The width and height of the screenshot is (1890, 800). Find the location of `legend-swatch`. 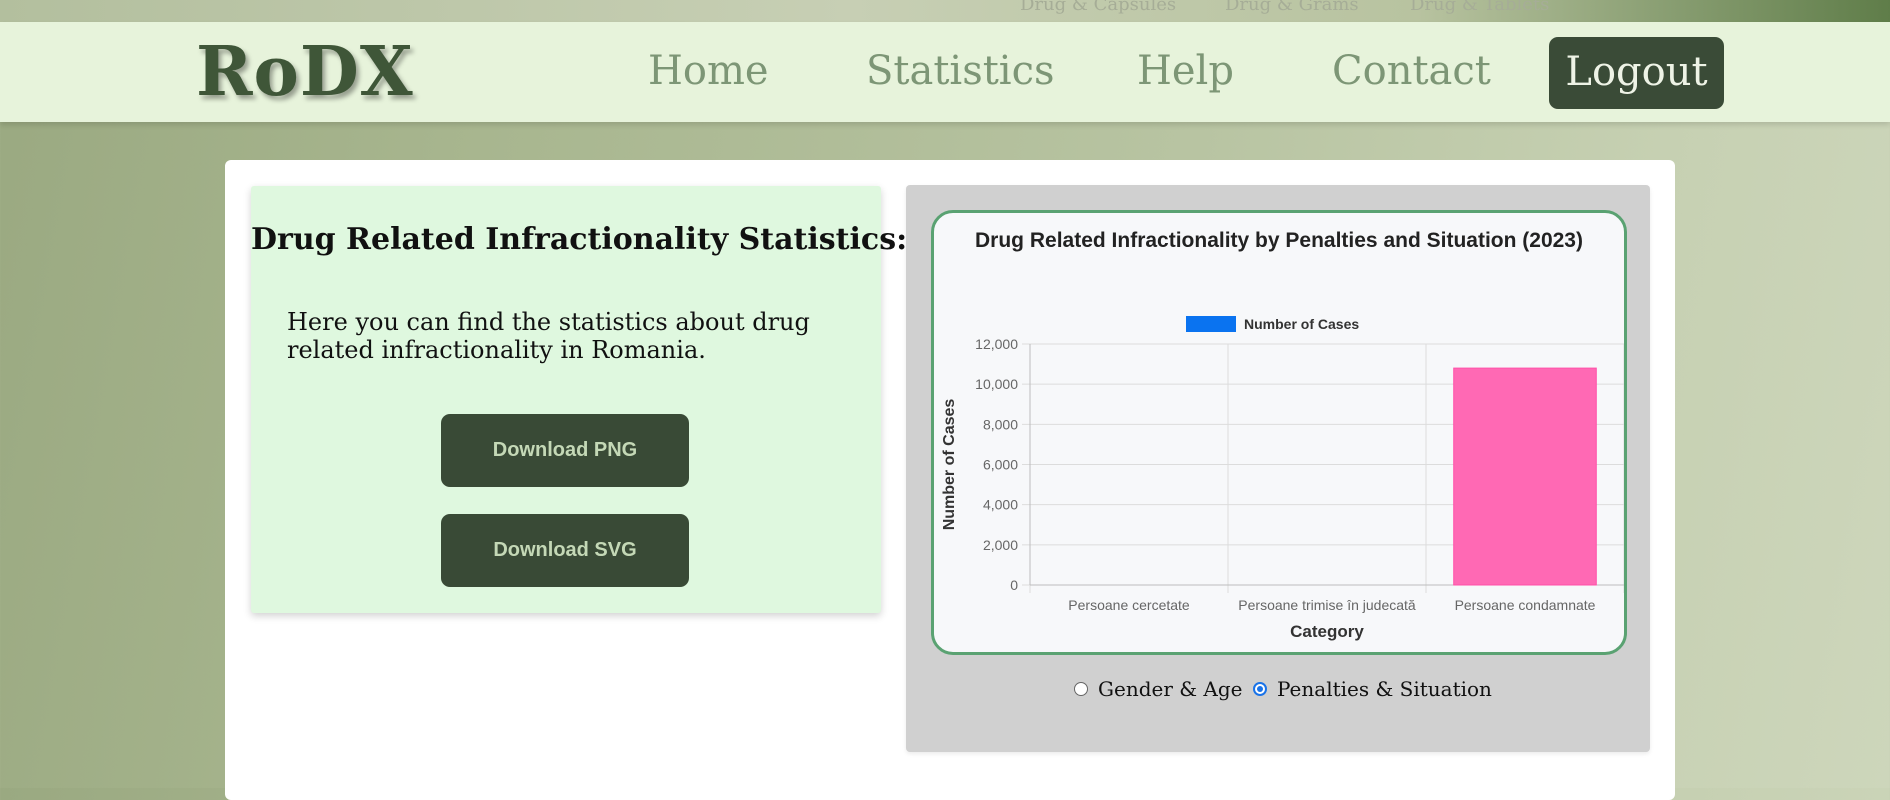

legend-swatch is located at coordinates (1211, 324).